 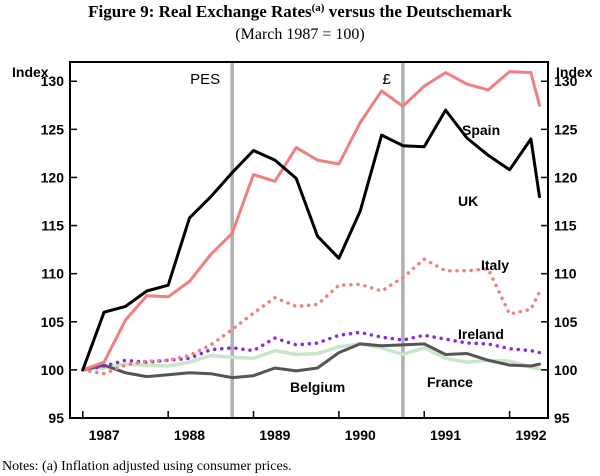 I want to click on series-line-ireland, so click(x=311, y=351).